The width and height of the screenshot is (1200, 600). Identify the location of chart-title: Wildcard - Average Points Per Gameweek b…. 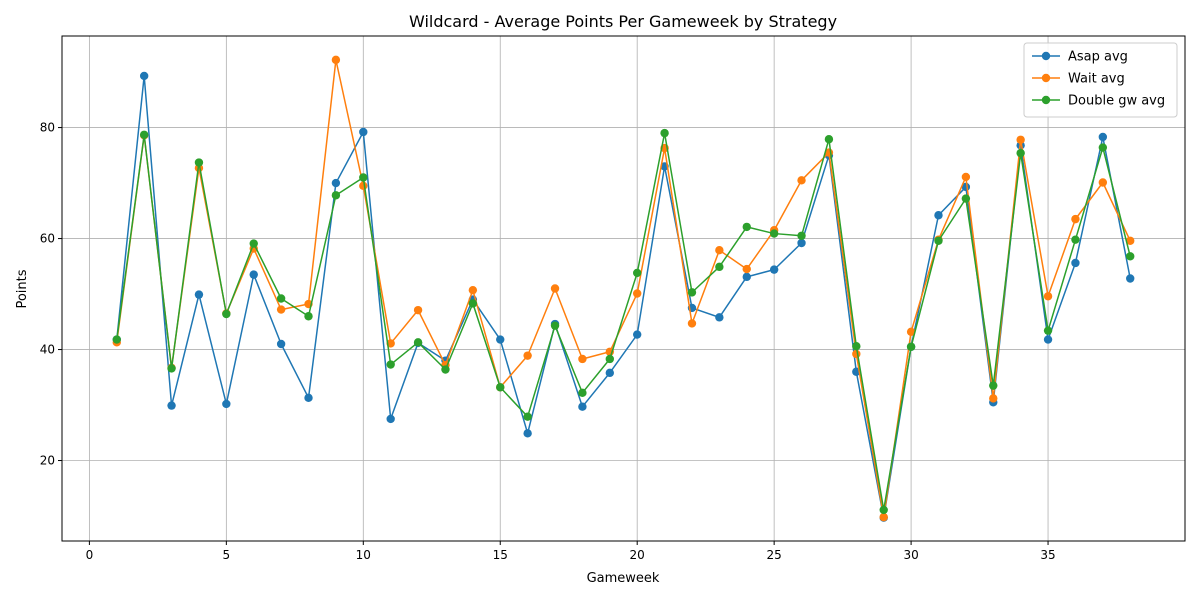
(623, 21).